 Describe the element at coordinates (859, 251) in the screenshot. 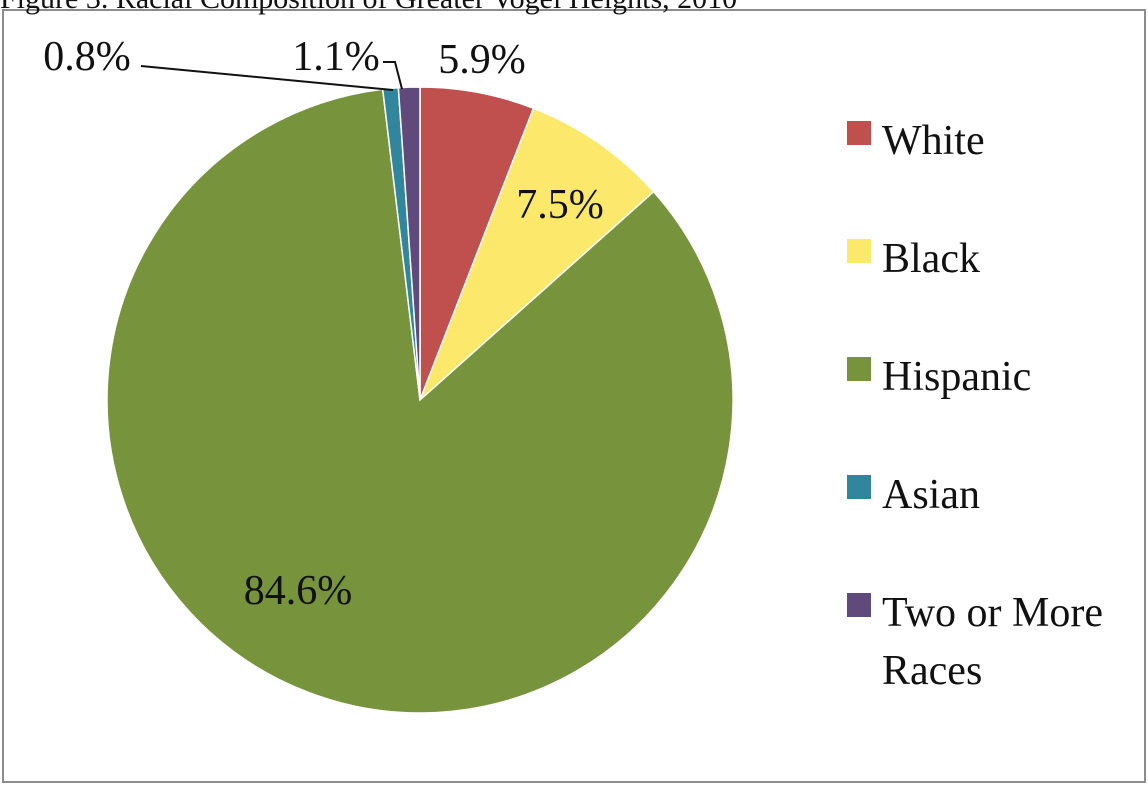

I see `legend-swatch-black` at that location.